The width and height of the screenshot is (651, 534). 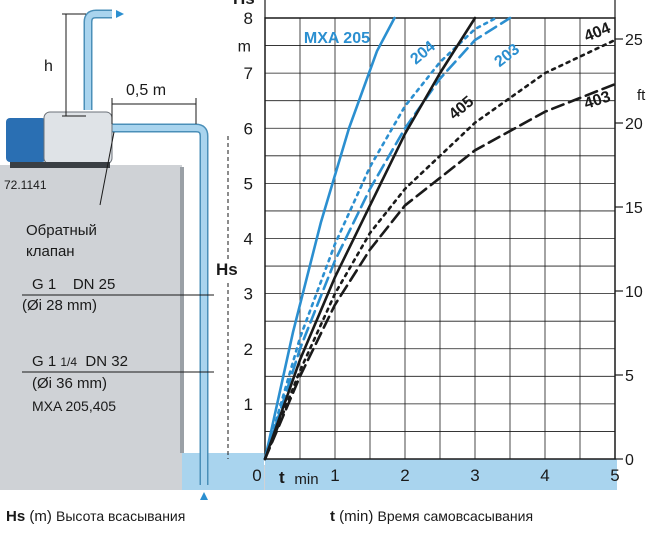 I want to click on series-label-403: 403, so click(x=597, y=100).